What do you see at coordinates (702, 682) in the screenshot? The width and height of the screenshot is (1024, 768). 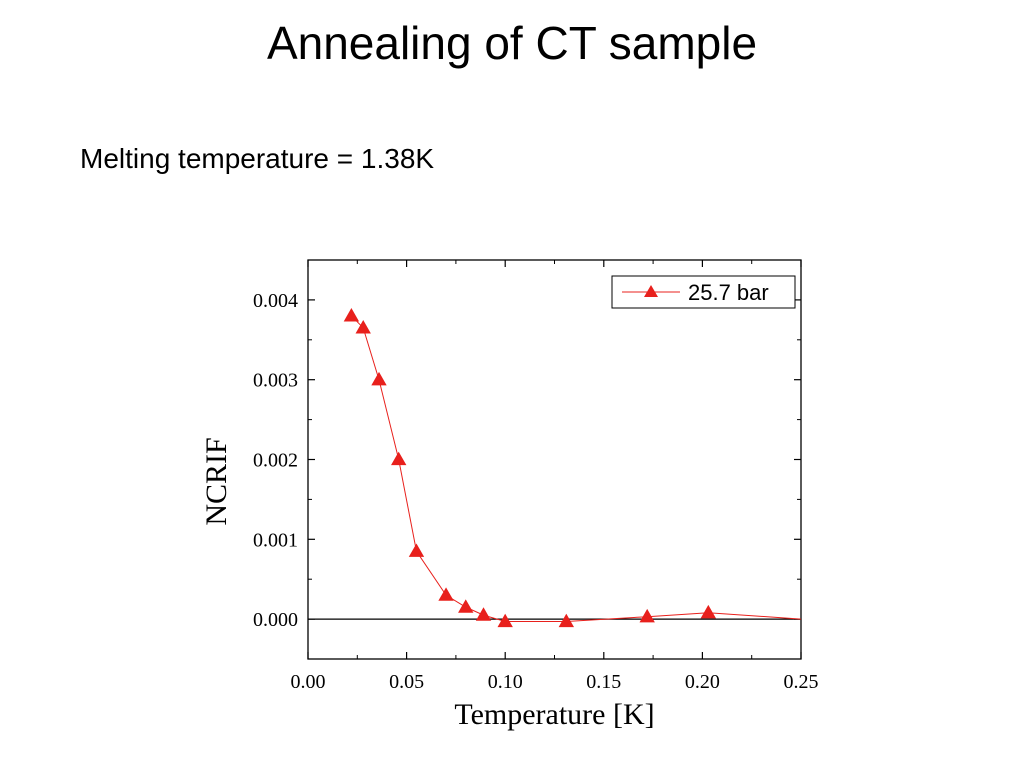 I see `x-tick-label: 0.20` at bounding box center [702, 682].